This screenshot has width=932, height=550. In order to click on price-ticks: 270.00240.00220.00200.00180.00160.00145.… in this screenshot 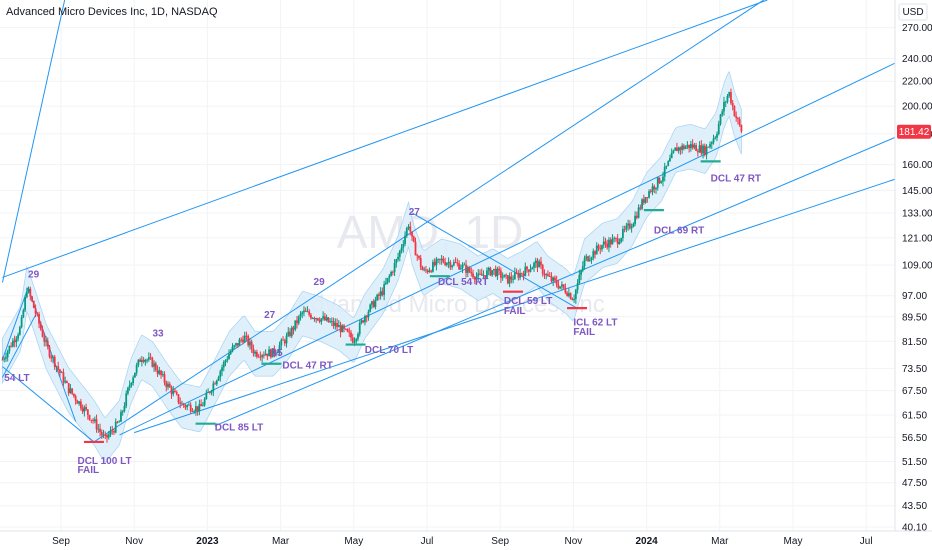, I will do `click(917, 278)`.